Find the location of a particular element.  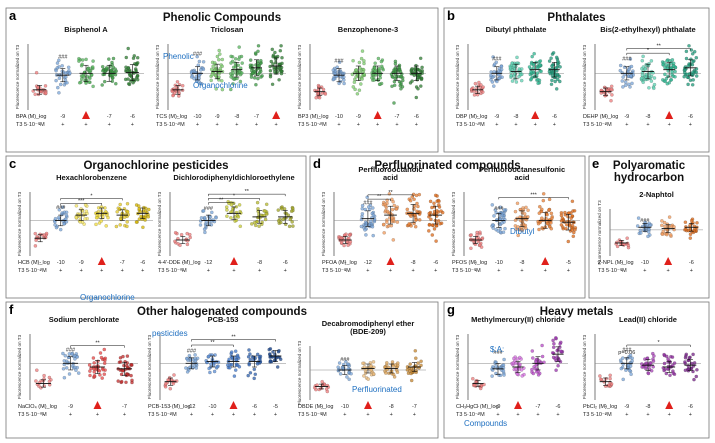

chart-title: Perfluorooctanesulfonic is located at coordinates (522, 169).